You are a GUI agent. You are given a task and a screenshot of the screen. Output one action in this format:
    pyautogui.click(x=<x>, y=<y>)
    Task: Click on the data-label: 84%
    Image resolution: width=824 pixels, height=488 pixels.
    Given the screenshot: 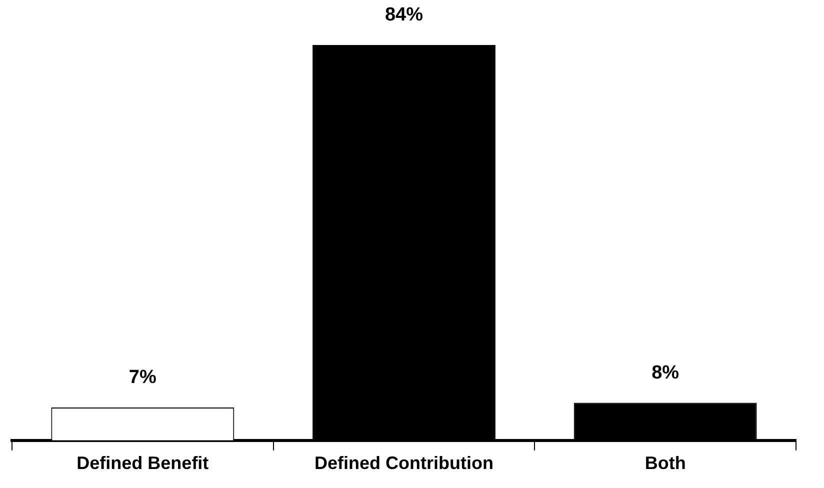 What is the action you would take?
    pyautogui.click(x=404, y=15)
    